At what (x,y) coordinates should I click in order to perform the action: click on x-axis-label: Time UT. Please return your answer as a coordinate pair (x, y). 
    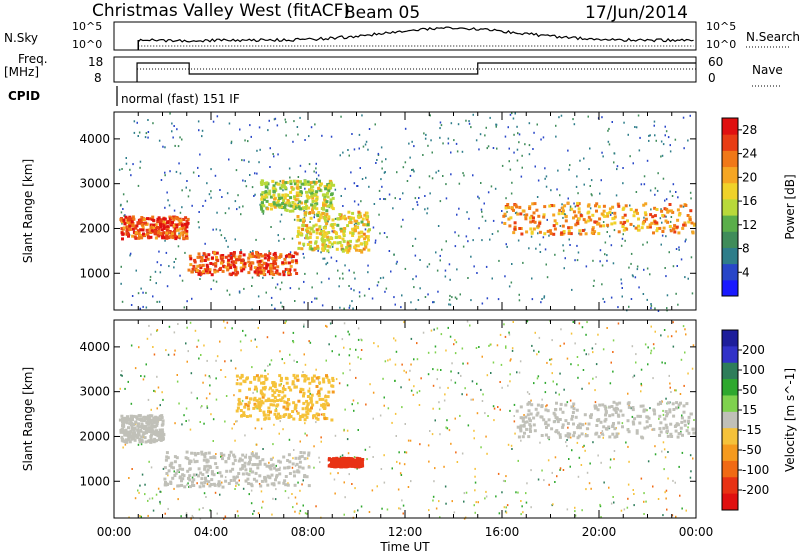
    Looking at the image, I should click on (404, 547).